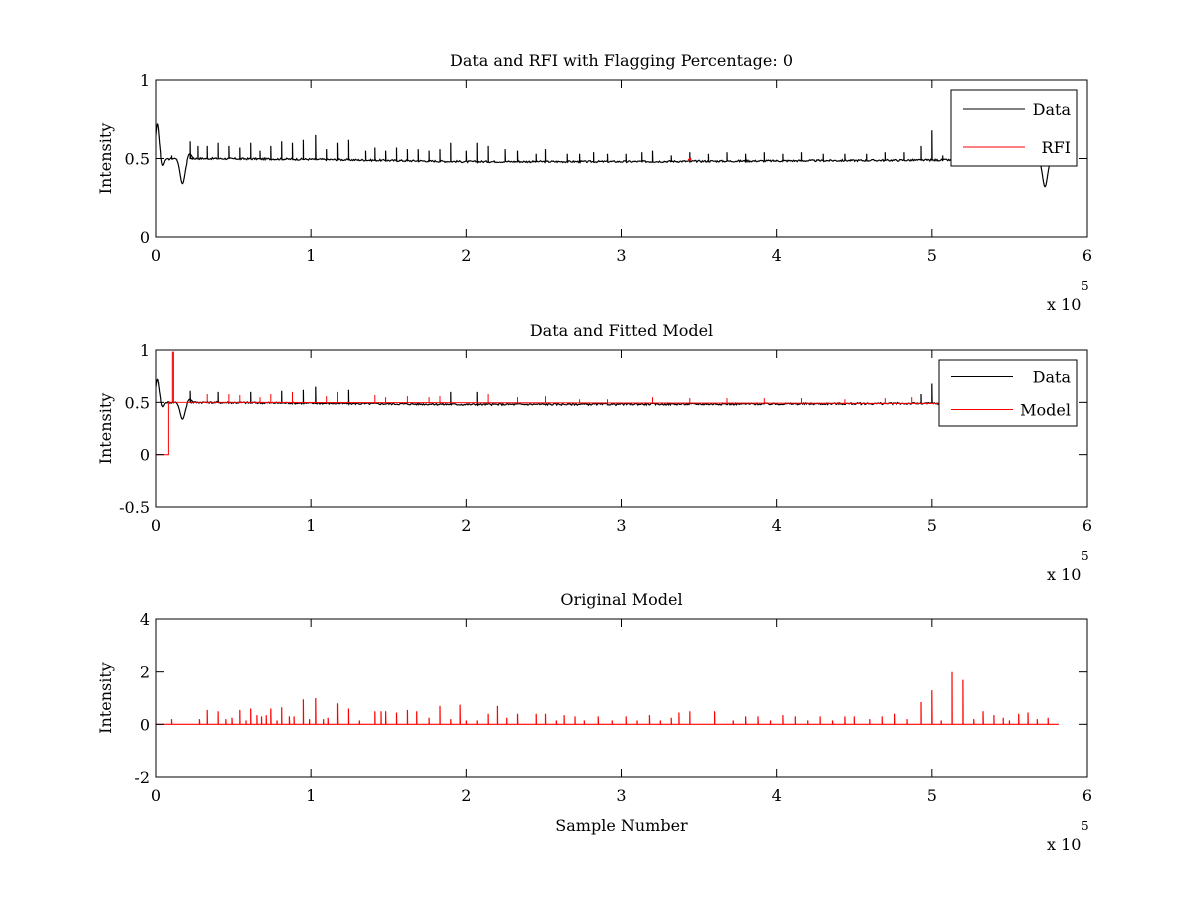 Image resolution: width=1200 pixels, height=900 pixels. Describe the element at coordinates (145, 672) in the screenshot. I see `y-tick-label: 2` at that location.